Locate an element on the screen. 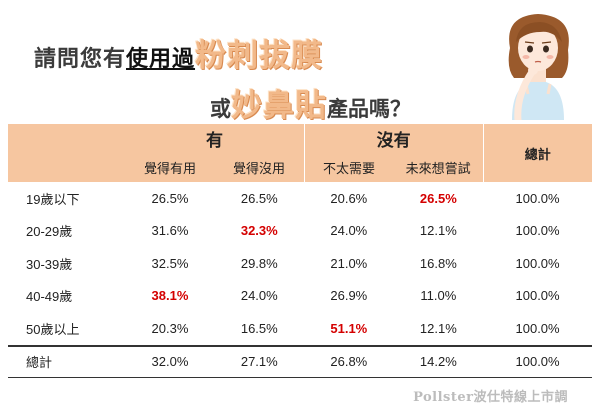  table-cell: 32.0% is located at coordinates (170, 361).